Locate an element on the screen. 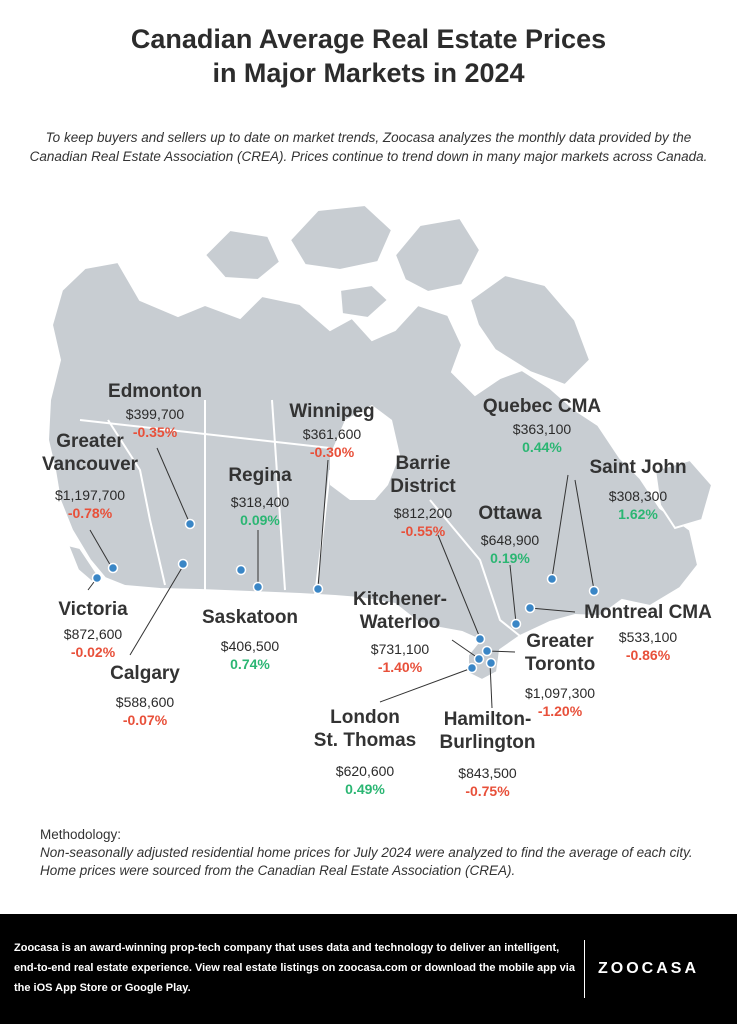 This screenshot has height=1024, width=737. city-change: -1.20% is located at coordinates (560, 711).